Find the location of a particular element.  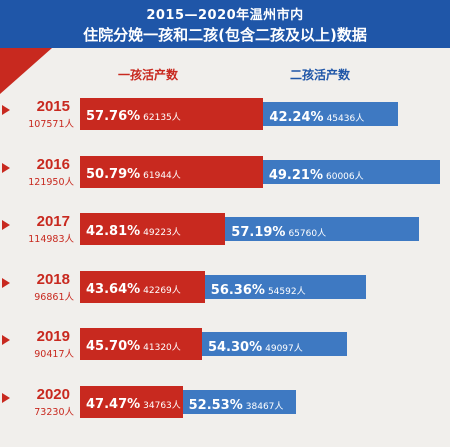

chart-title-line1: 2015—2020年温州市内 is located at coordinates (225, 15).